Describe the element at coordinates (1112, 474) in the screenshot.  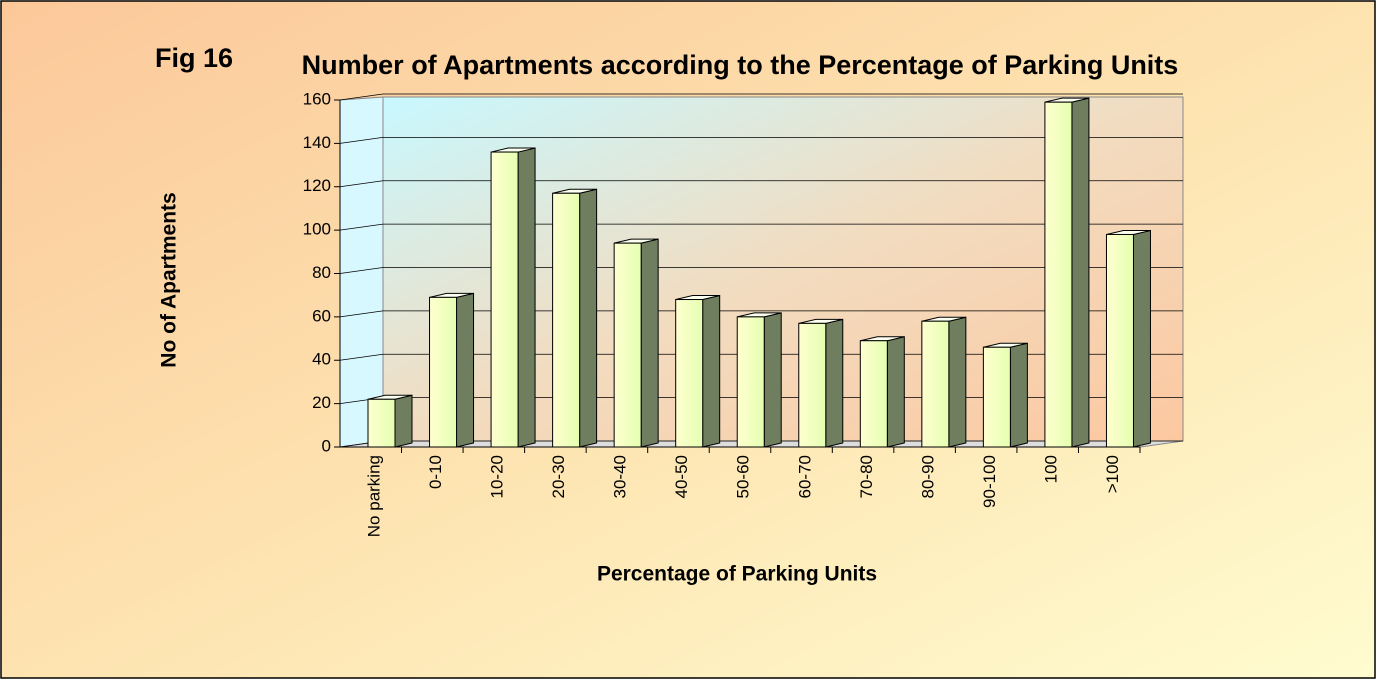
I see `x-tick-label: >100` at that location.